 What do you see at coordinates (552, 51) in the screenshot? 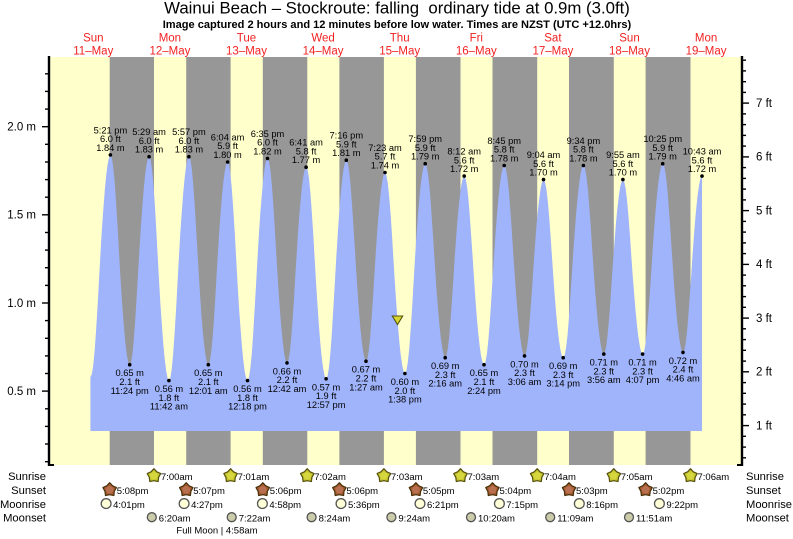
I see `svg-text: 17–May` at bounding box center [552, 51].